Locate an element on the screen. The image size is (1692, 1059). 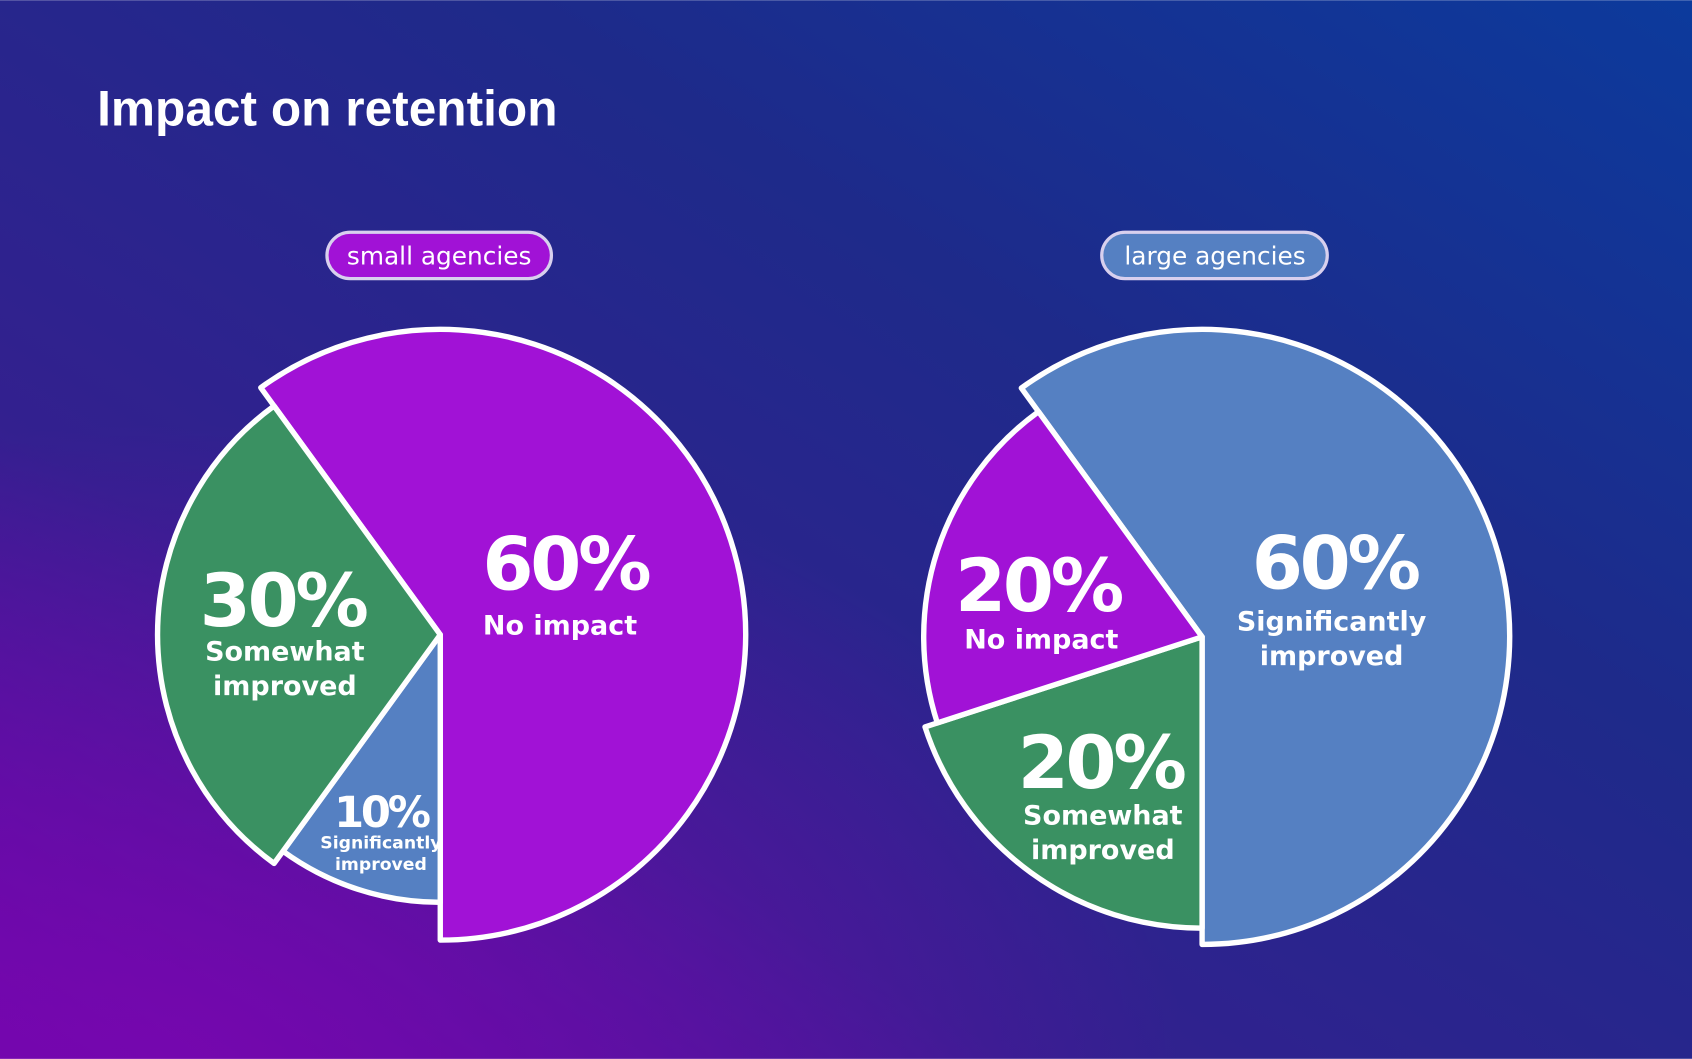
legend-pill-small-agencies: small agencies is located at coordinates (439, 255).